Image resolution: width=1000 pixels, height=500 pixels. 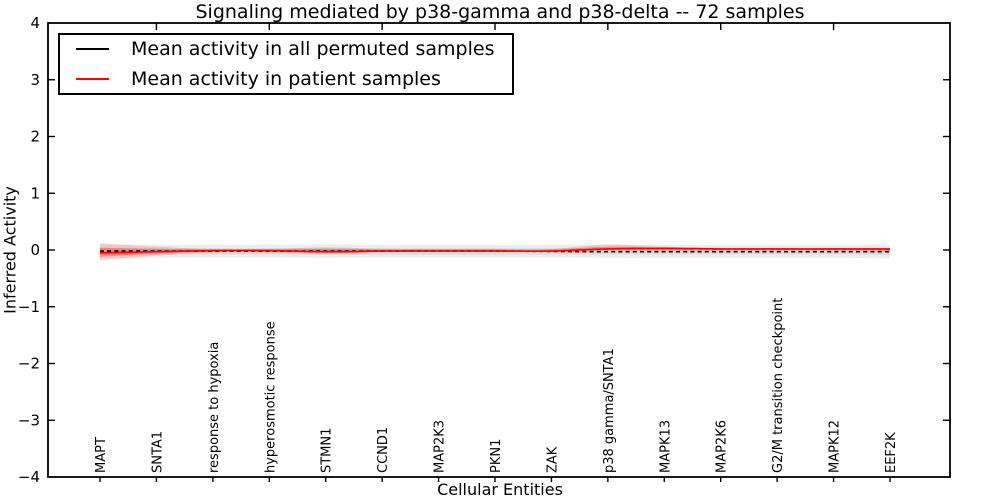 I want to click on legend-entry-label: Mean activity in patient samples, so click(x=286, y=79).